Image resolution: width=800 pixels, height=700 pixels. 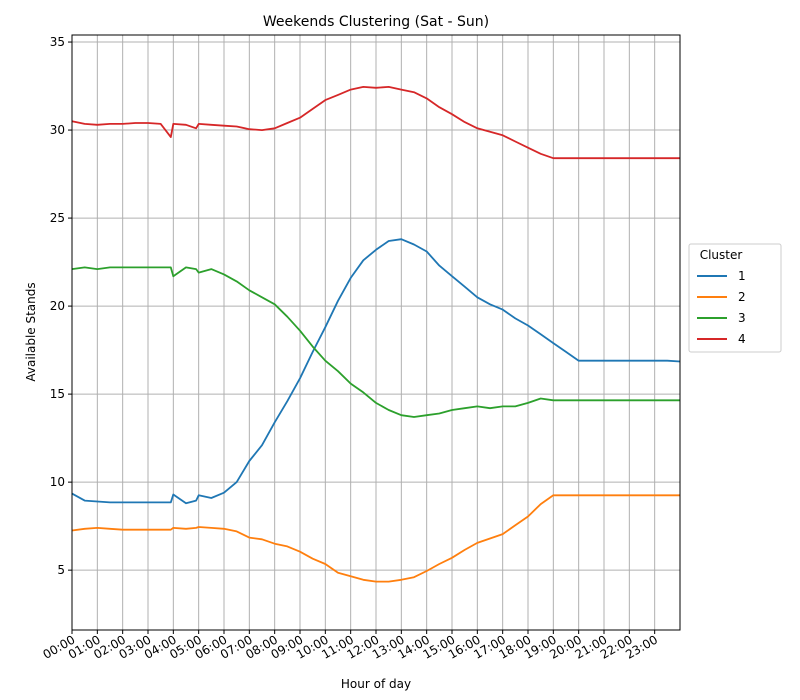 What do you see at coordinates (57, 42) in the screenshot?
I see `y-tick-label: 35` at bounding box center [57, 42].